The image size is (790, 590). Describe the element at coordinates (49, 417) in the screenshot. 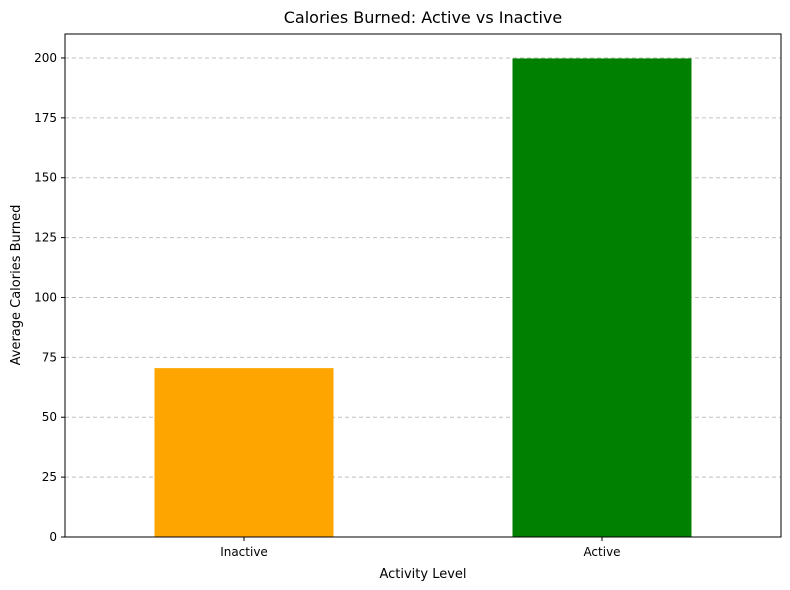

I see `y-tick-label: 50` at that location.